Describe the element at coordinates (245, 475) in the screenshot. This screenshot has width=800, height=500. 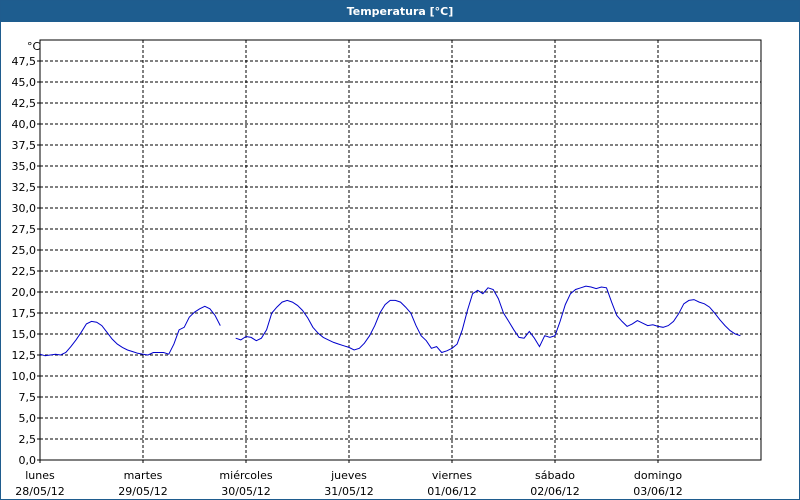
I see `x-tick-day-label: miércoles` at that location.